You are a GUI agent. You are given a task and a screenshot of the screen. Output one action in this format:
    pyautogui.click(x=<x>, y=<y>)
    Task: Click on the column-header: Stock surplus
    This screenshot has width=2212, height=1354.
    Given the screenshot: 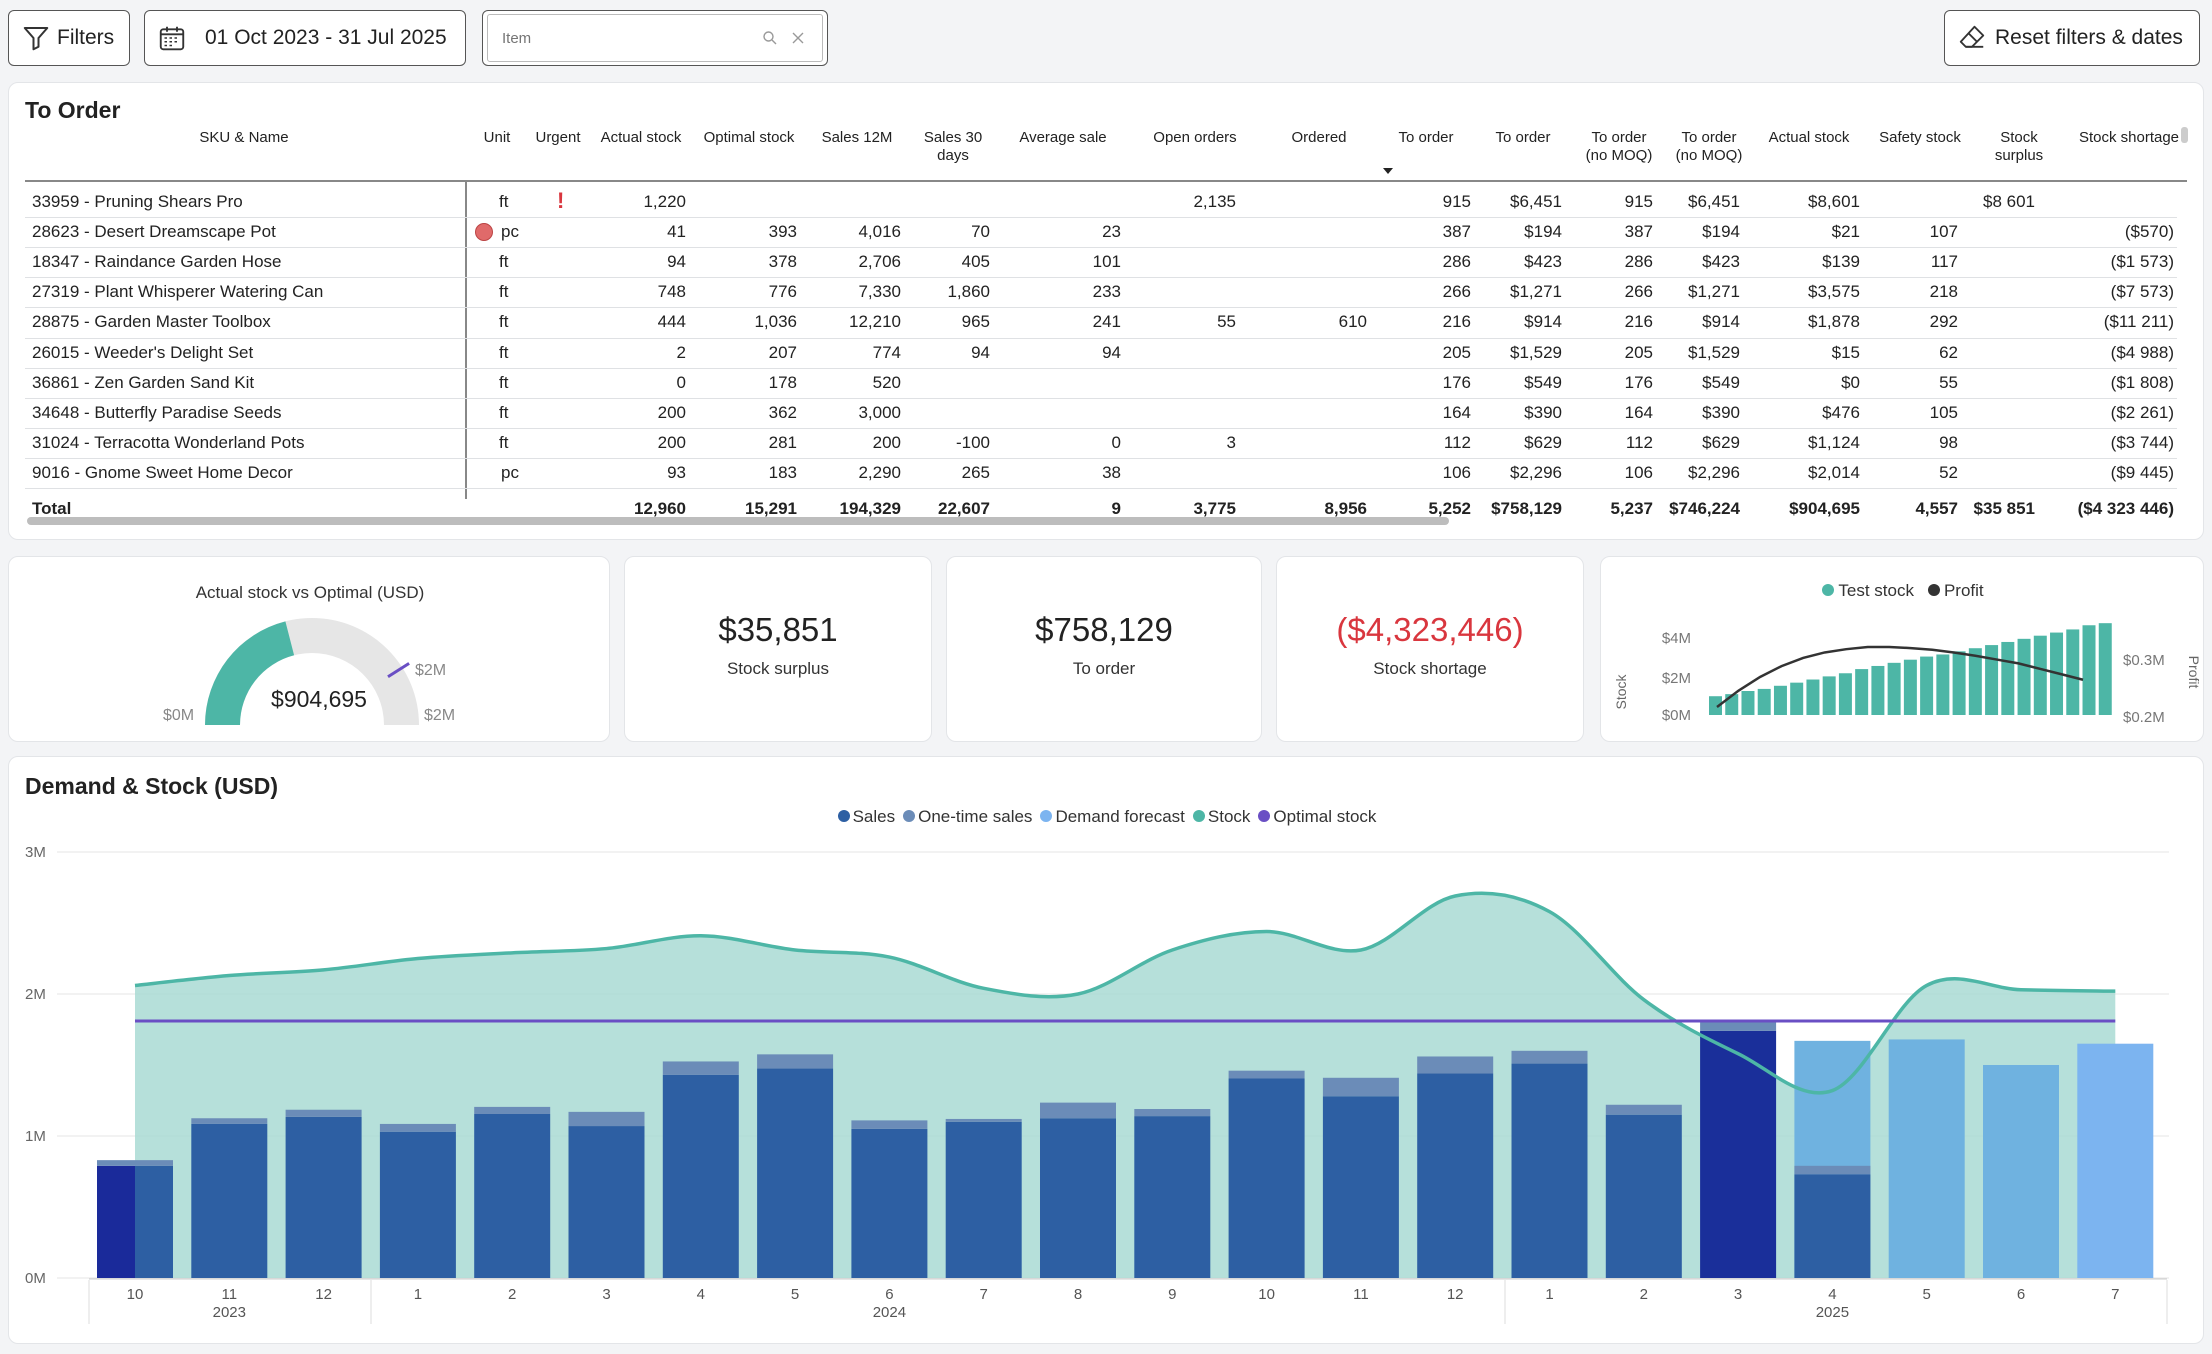 What is the action you would take?
    pyautogui.click(x=2019, y=146)
    